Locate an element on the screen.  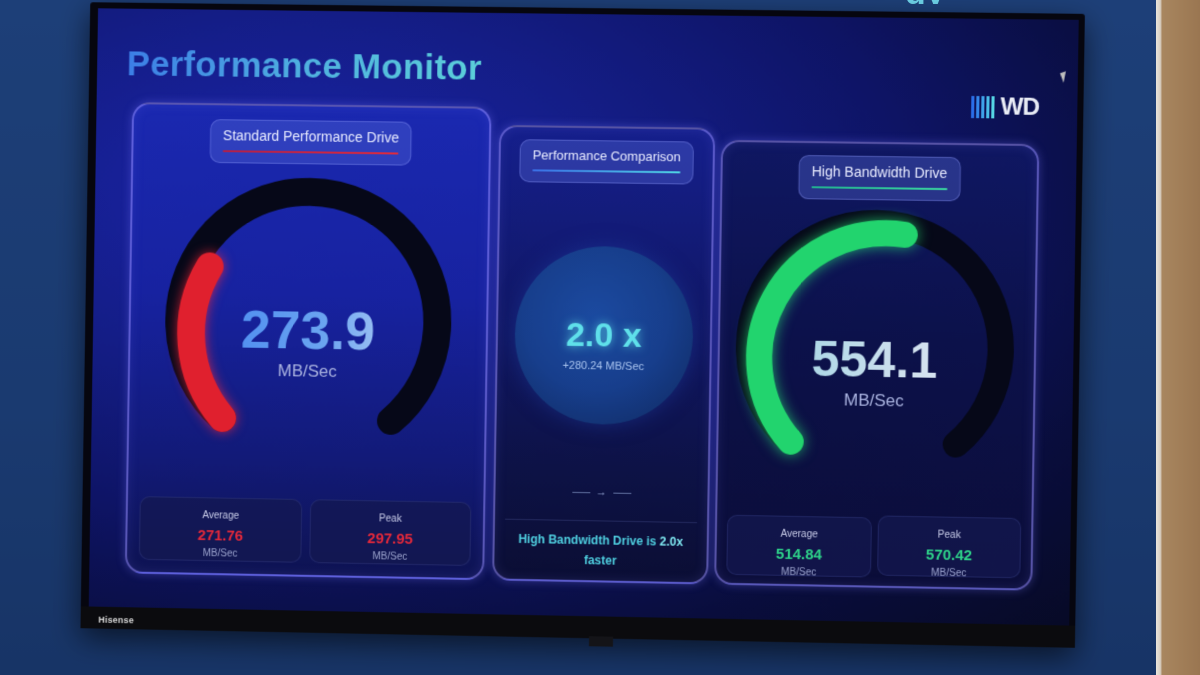
comparison-summary: High Bandwidth Drive is 2.0x faster is located at coordinates (601, 549).